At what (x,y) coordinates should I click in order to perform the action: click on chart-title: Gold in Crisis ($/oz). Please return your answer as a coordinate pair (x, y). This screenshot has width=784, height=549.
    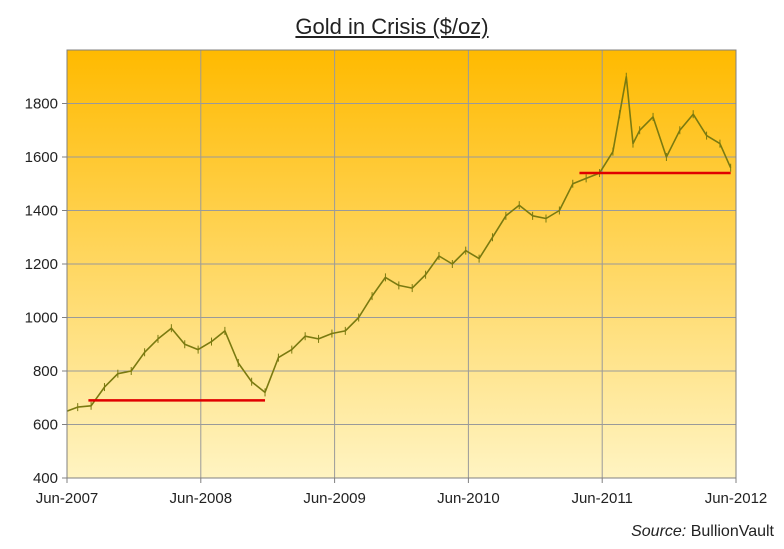
    Looking at the image, I should click on (392, 26).